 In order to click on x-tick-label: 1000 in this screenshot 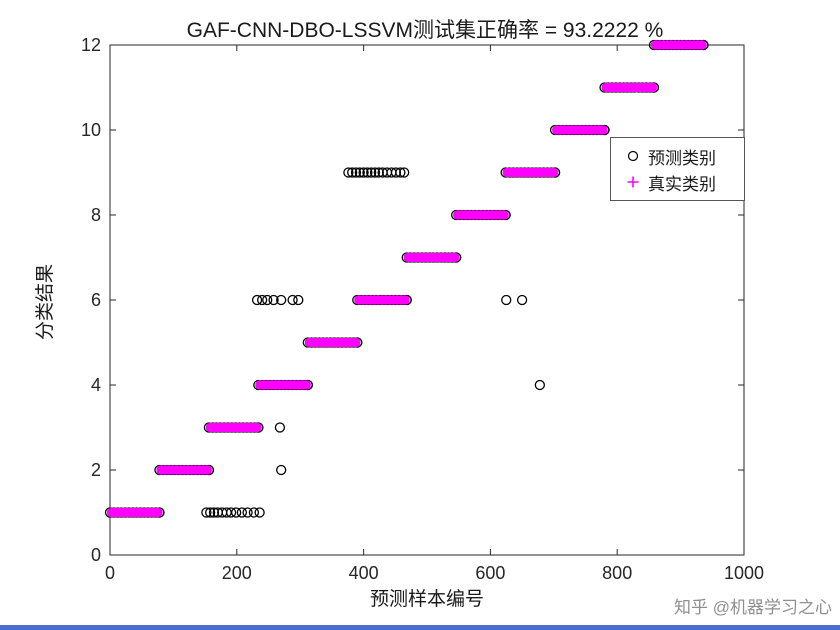, I will do `click(744, 573)`.